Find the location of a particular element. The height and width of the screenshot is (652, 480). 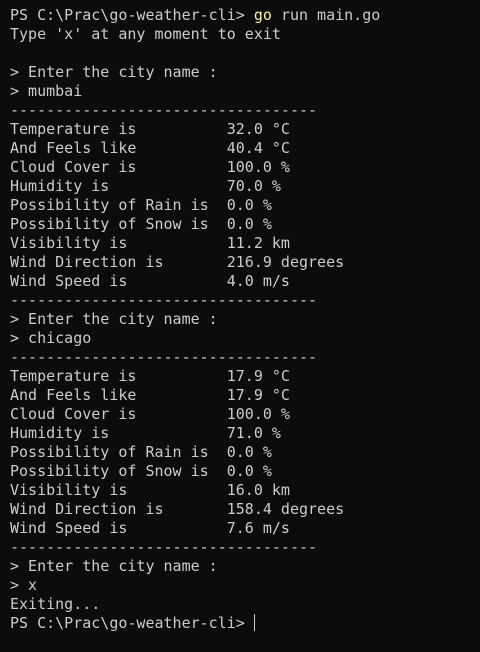

result-row: Wind Direction is 158.4 degrees is located at coordinates (245, 509).